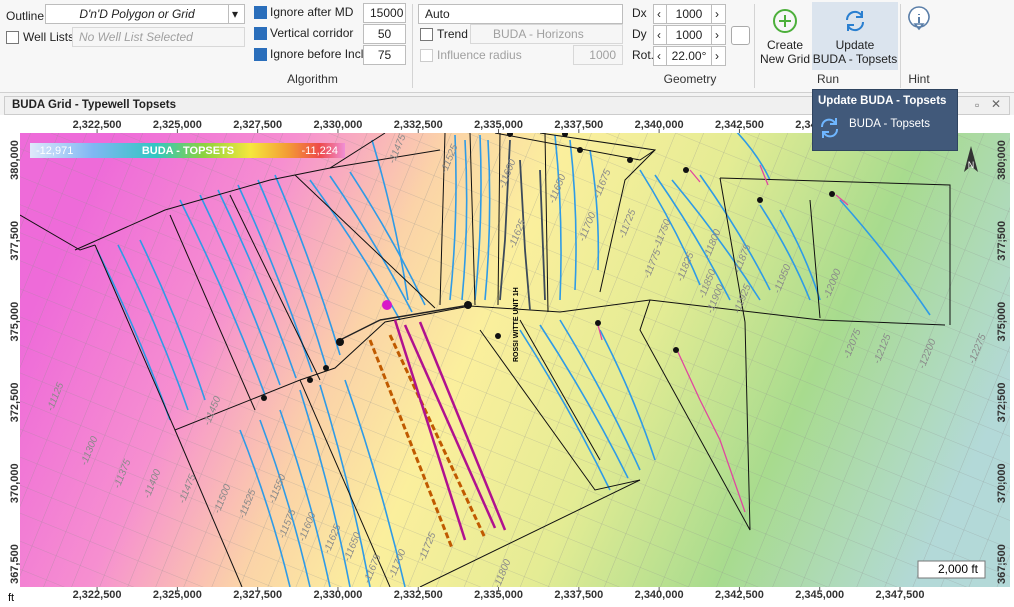  What do you see at coordinates (384, 34) in the screenshot?
I see `field-input: 50` at bounding box center [384, 34].